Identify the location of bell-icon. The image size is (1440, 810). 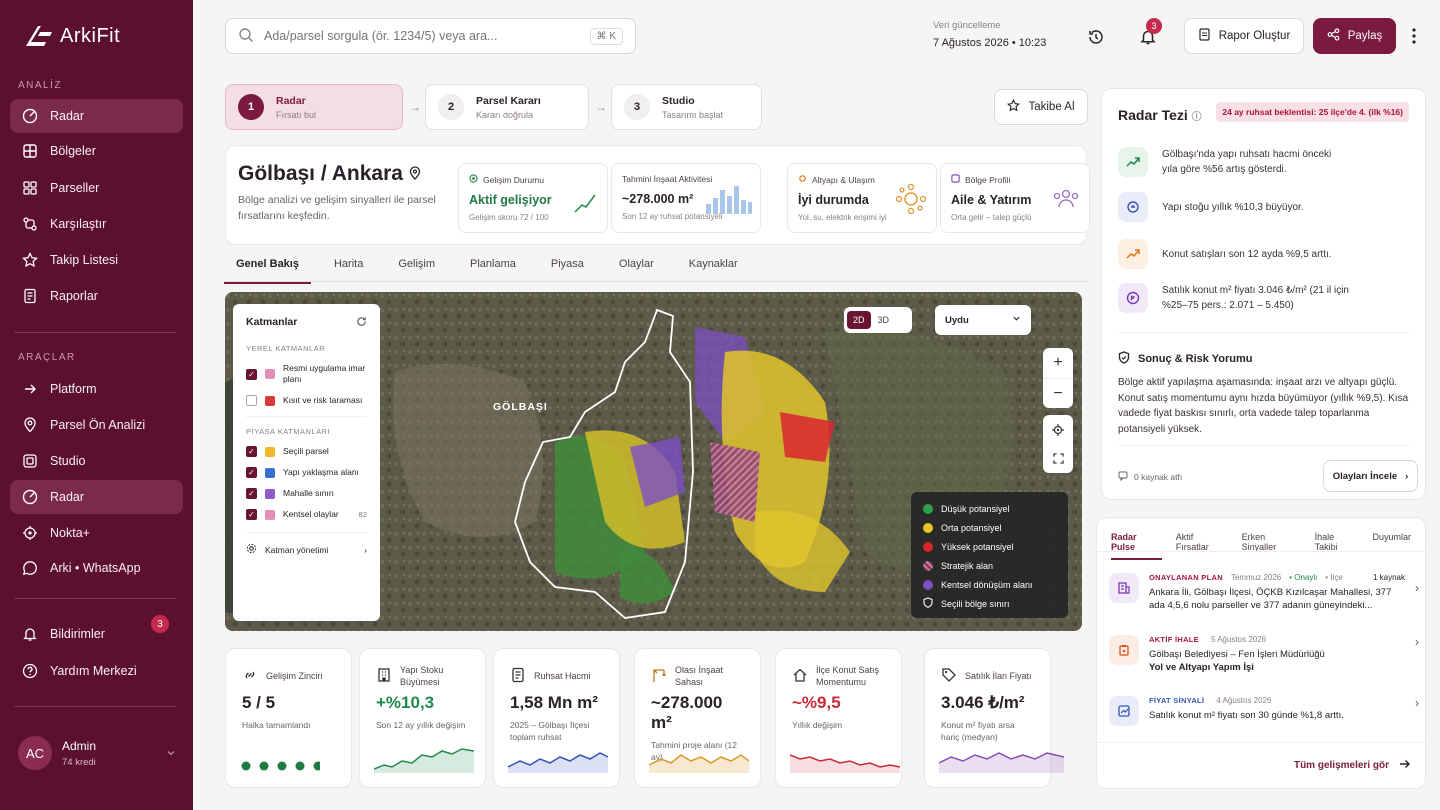
(30, 634).